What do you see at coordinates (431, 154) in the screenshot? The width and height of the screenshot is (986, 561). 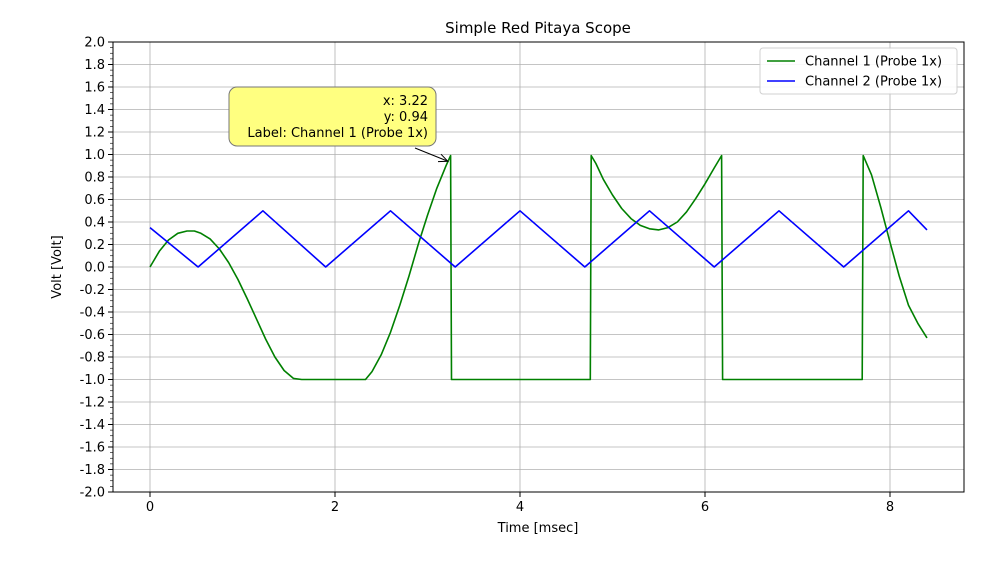 I see `annotation-arrow` at bounding box center [431, 154].